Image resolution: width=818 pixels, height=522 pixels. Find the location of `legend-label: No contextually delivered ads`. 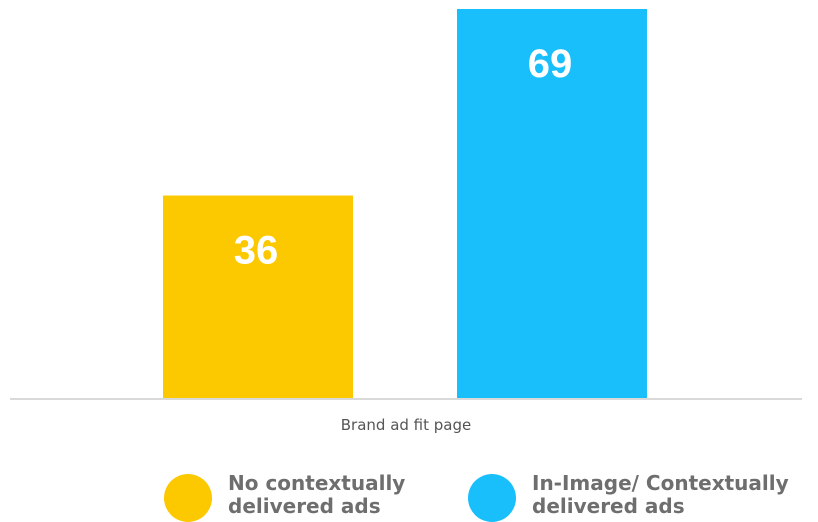

legend-label: No contextually delivered ads is located at coordinates (317, 494).